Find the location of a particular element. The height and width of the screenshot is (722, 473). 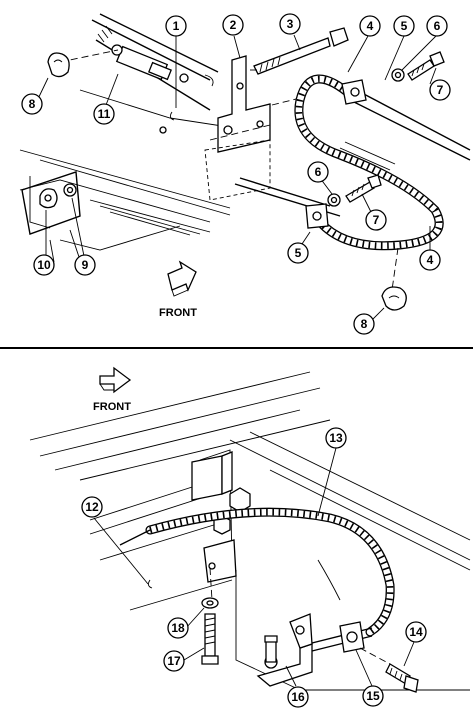

clamp-5-lower is located at coordinates (317, 216).